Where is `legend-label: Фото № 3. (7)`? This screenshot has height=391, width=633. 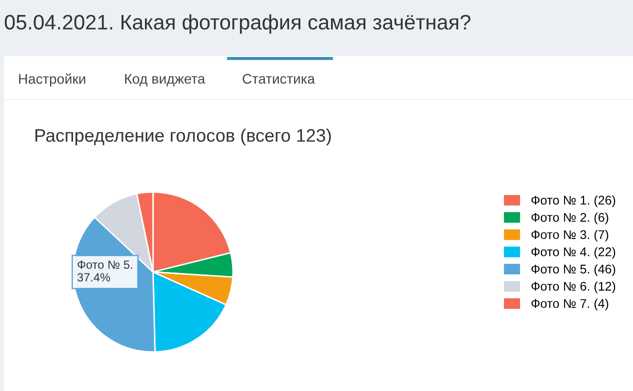
legend-label: Фото № 3. (7) is located at coordinates (569, 236).